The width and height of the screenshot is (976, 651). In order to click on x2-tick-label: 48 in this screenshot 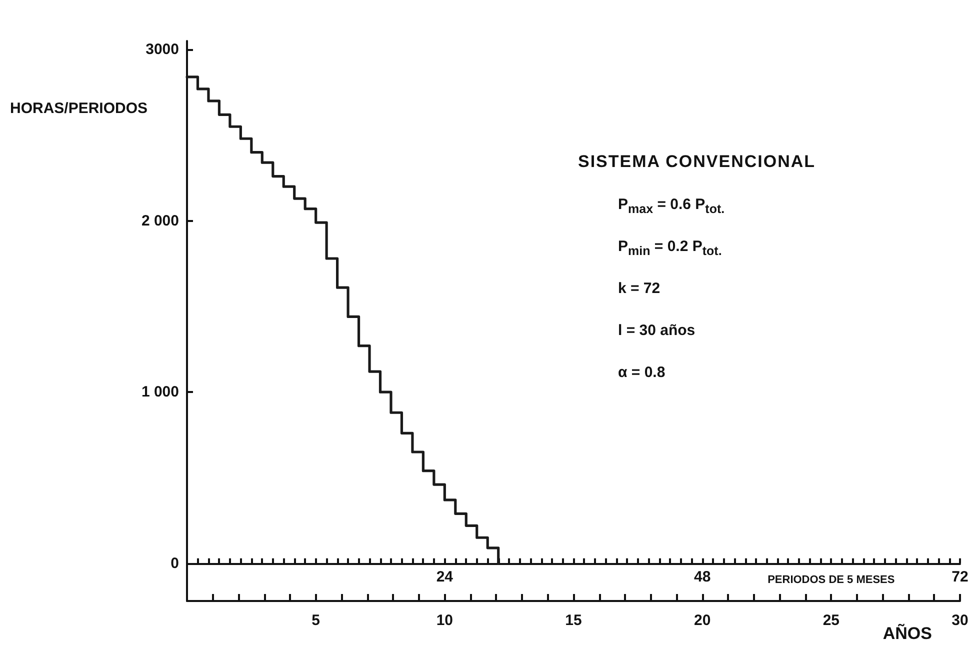, I will do `click(702, 577)`.